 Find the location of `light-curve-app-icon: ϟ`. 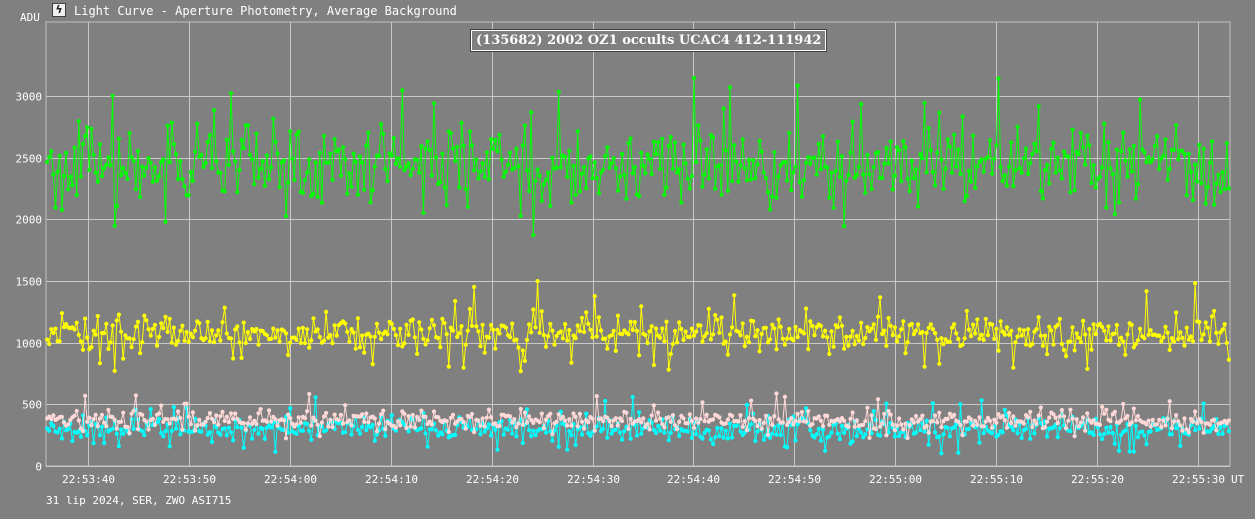

light-curve-app-icon: ϟ is located at coordinates (59, 10).